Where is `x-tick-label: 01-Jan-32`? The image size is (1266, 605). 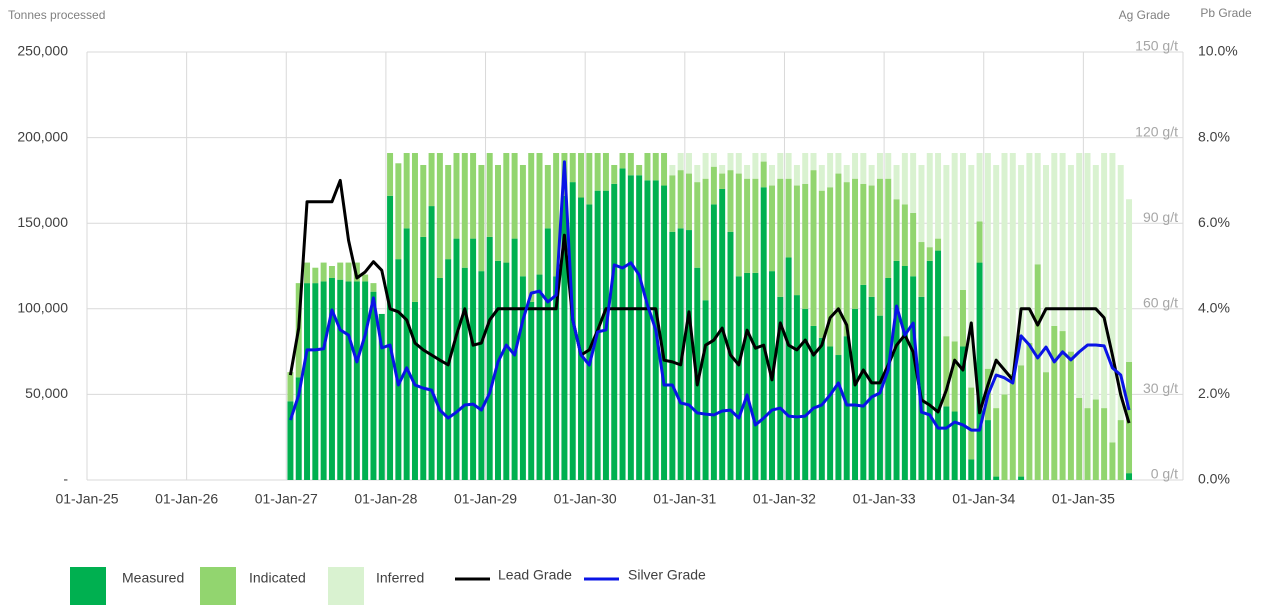 x-tick-label: 01-Jan-32 is located at coordinates (784, 499).